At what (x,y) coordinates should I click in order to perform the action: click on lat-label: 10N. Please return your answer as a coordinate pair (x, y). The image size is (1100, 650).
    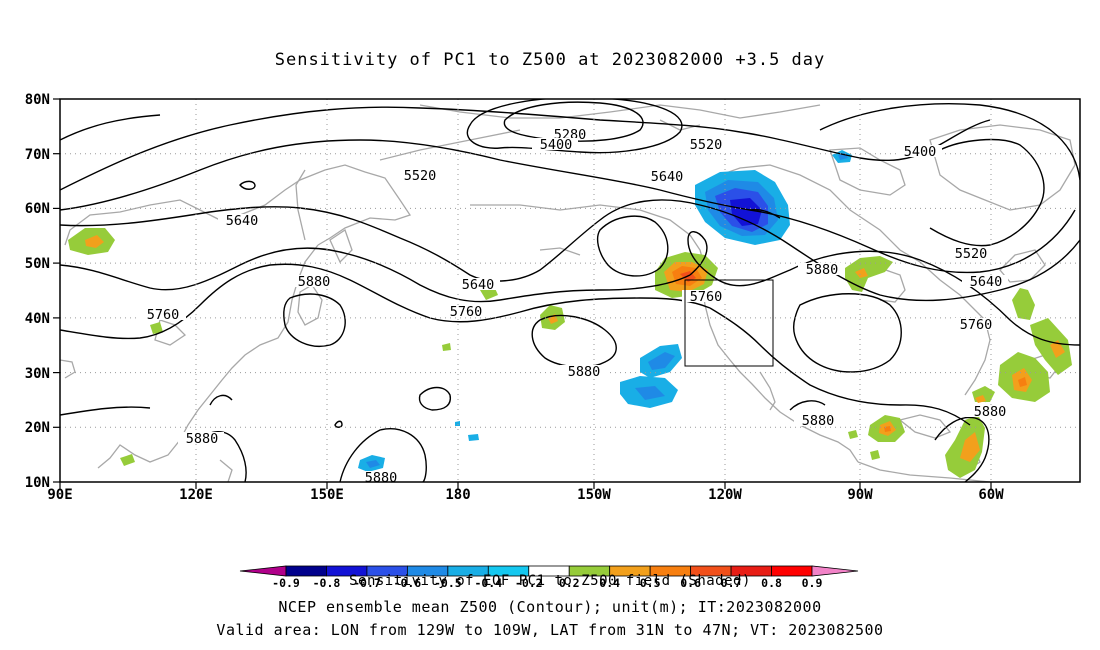
    Looking at the image, I should click on (37, 483).